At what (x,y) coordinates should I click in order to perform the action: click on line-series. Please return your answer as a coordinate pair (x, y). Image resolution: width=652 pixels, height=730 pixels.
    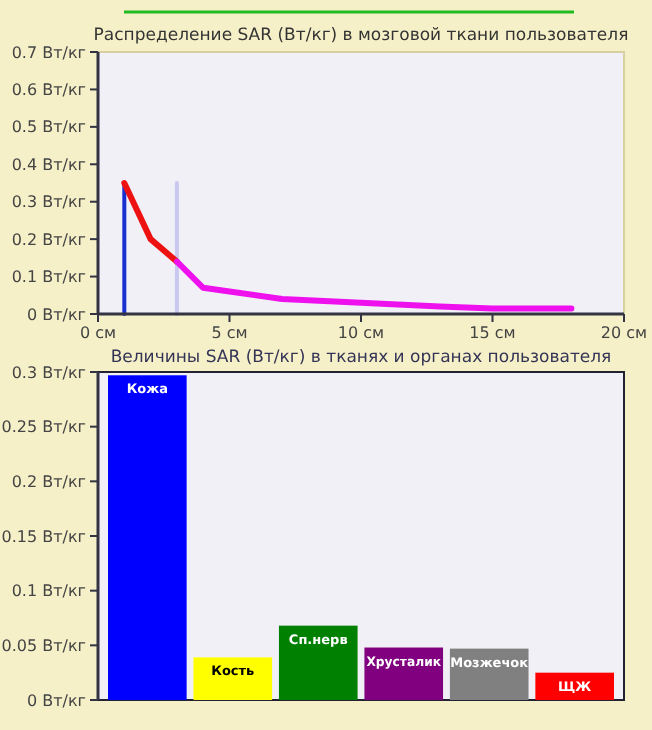
    Looking at the image, I should click on (374, 285).